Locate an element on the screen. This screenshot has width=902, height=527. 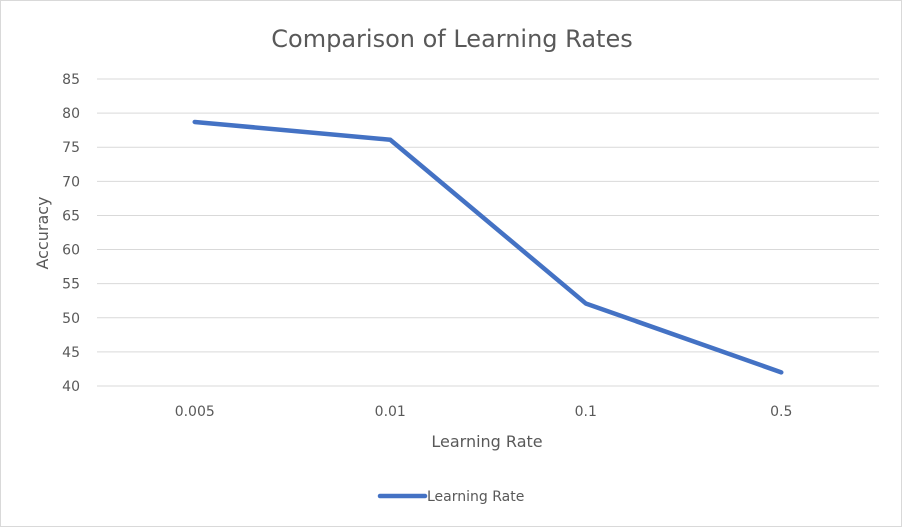
y-tick-label: 80 is located at coordinates (71, 114).